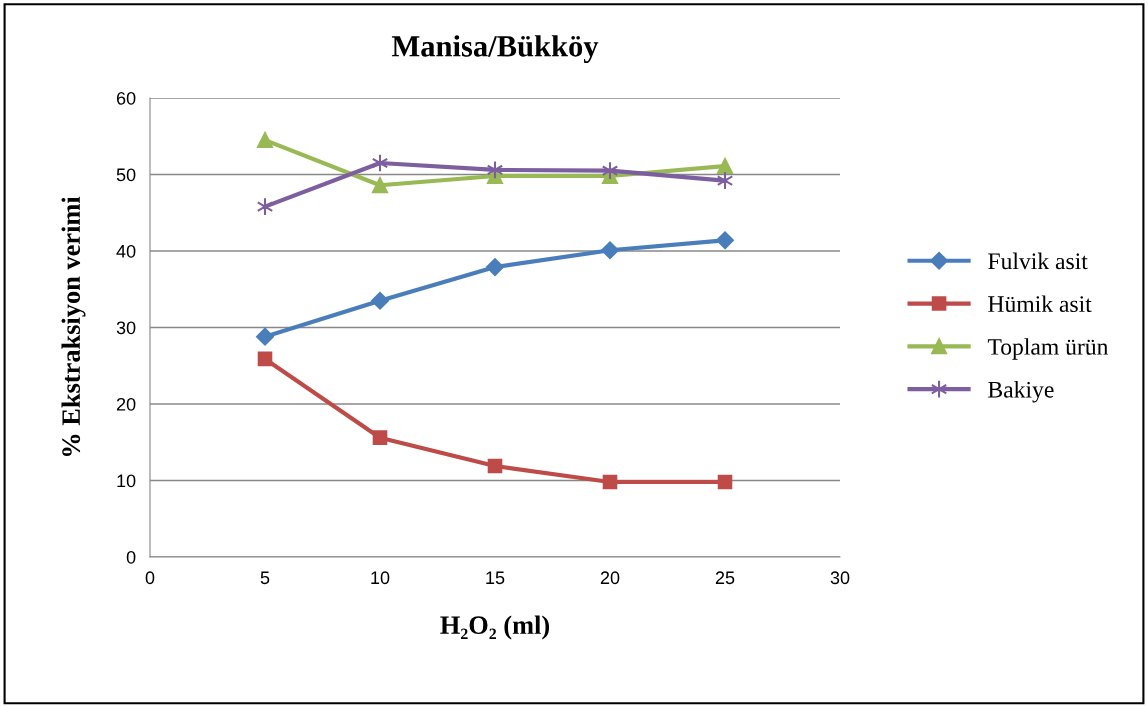  What do you see at coordinates (126, 175) in the screenshot?
I see `y-tick-label: 50` at bounding box center [126, 175].